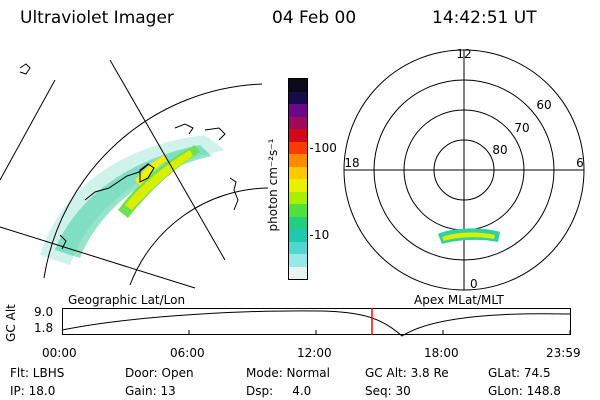  I want to click on colorbar-ticks: 100 10, so click(325, 178).